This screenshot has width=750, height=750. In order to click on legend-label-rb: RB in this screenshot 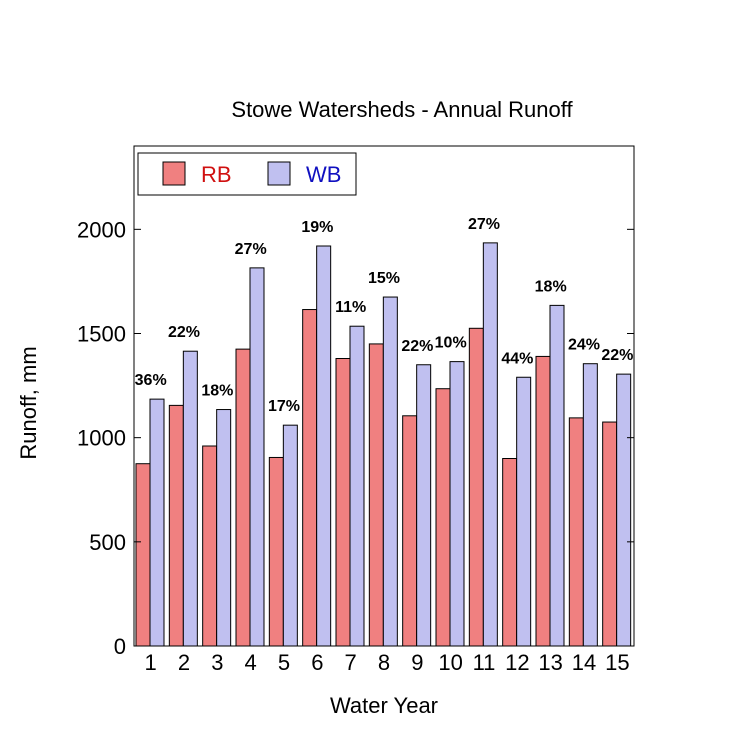, I will do `click(216, 174)`.